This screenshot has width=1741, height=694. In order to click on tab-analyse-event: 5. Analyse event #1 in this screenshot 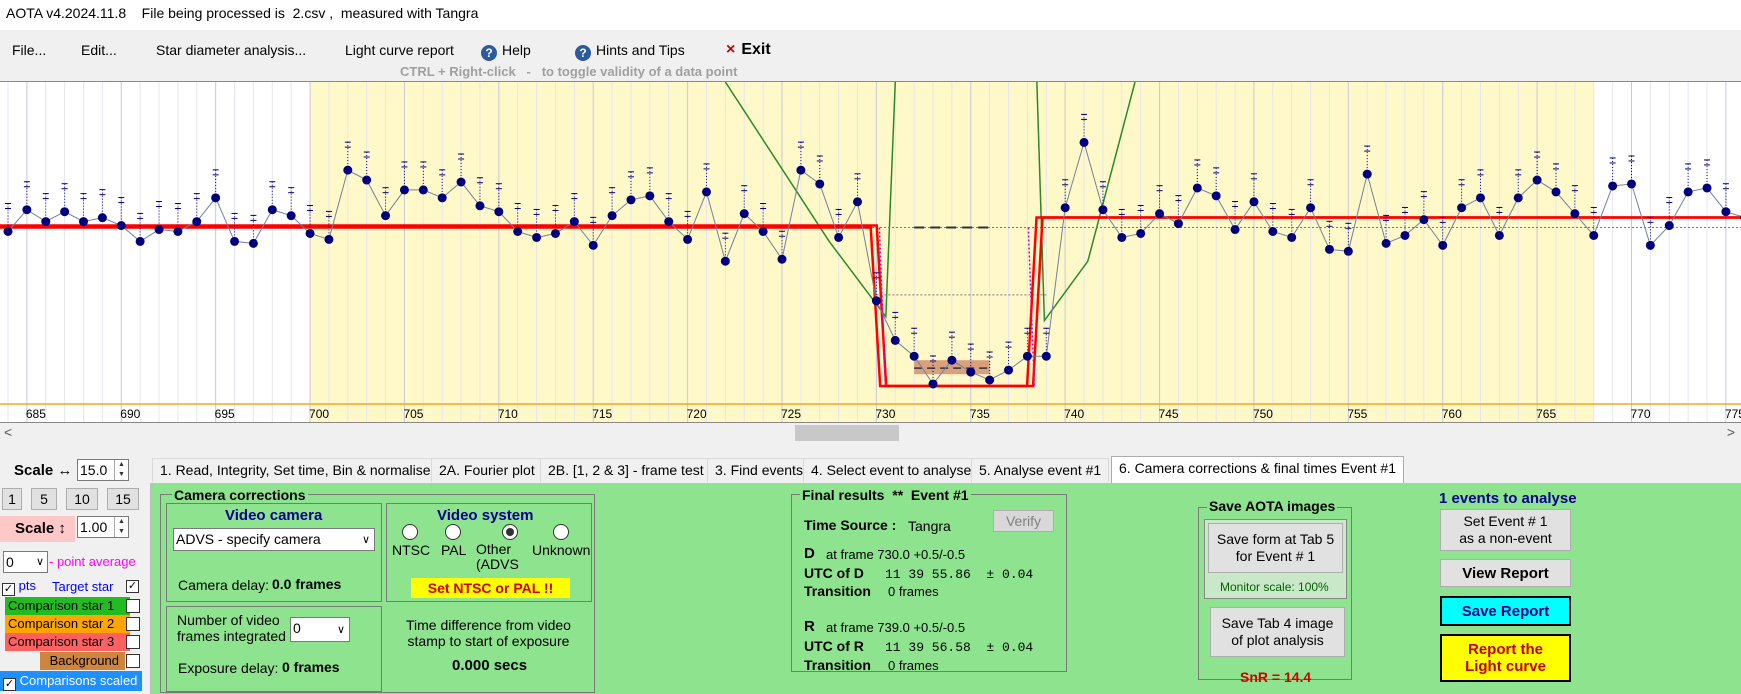, I will do `click(1040, 470)`.